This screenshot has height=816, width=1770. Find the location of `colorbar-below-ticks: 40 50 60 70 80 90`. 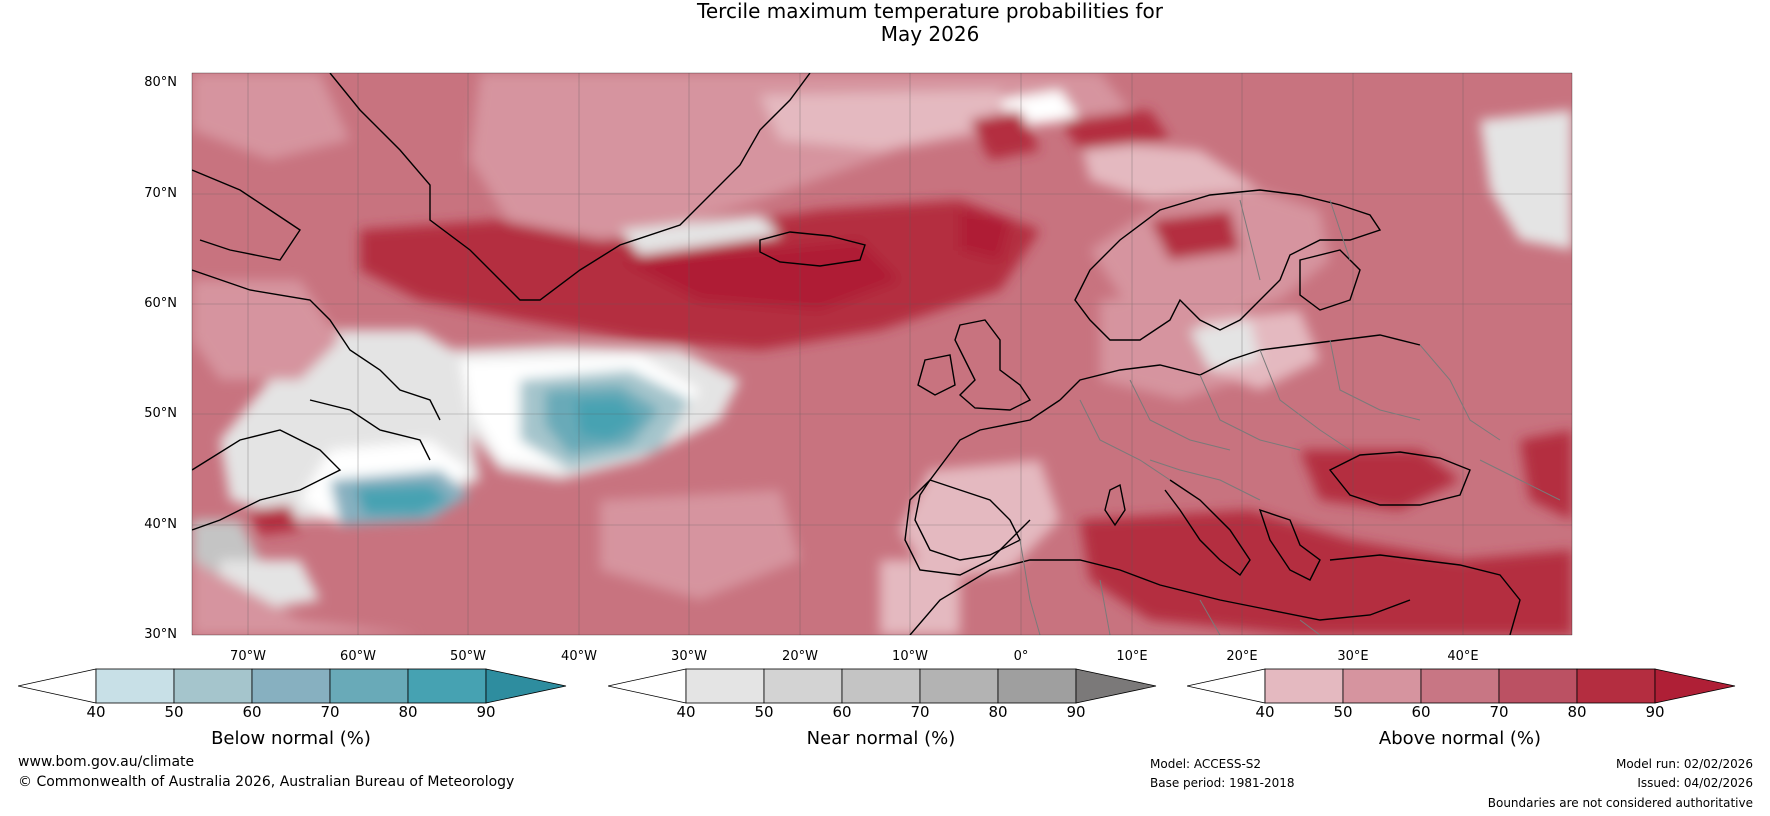

colorbar-below-ticks: 40 50 60 70 80 90 is located at coordinates (288, 713).